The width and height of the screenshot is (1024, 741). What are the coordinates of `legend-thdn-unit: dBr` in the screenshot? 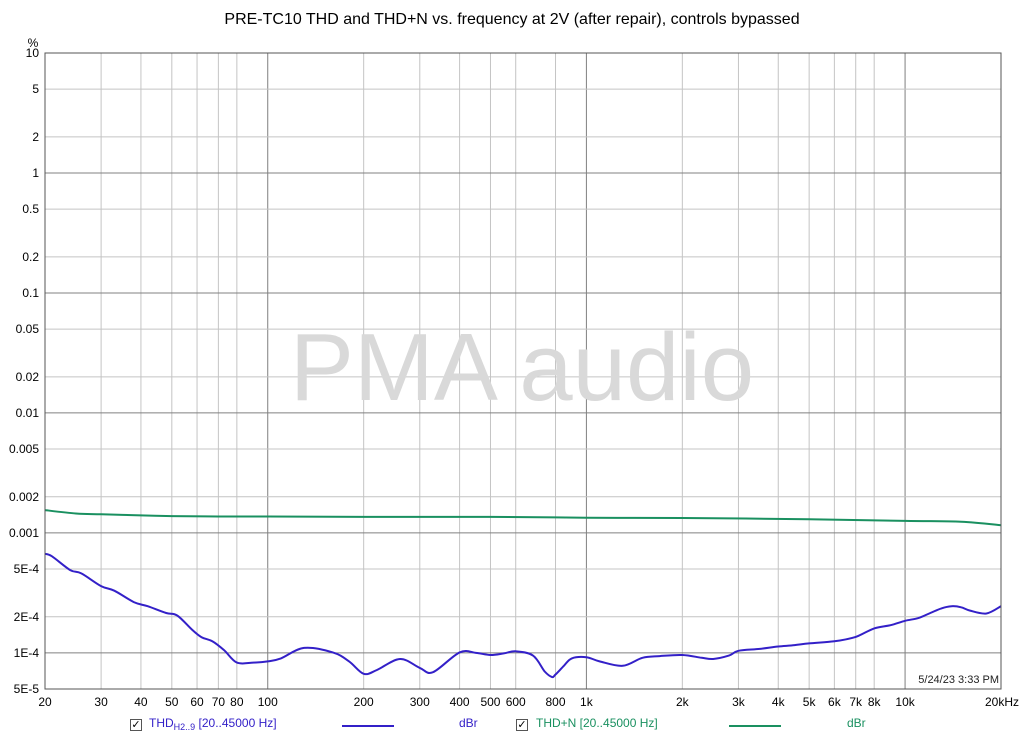 It's located at (856, 723).